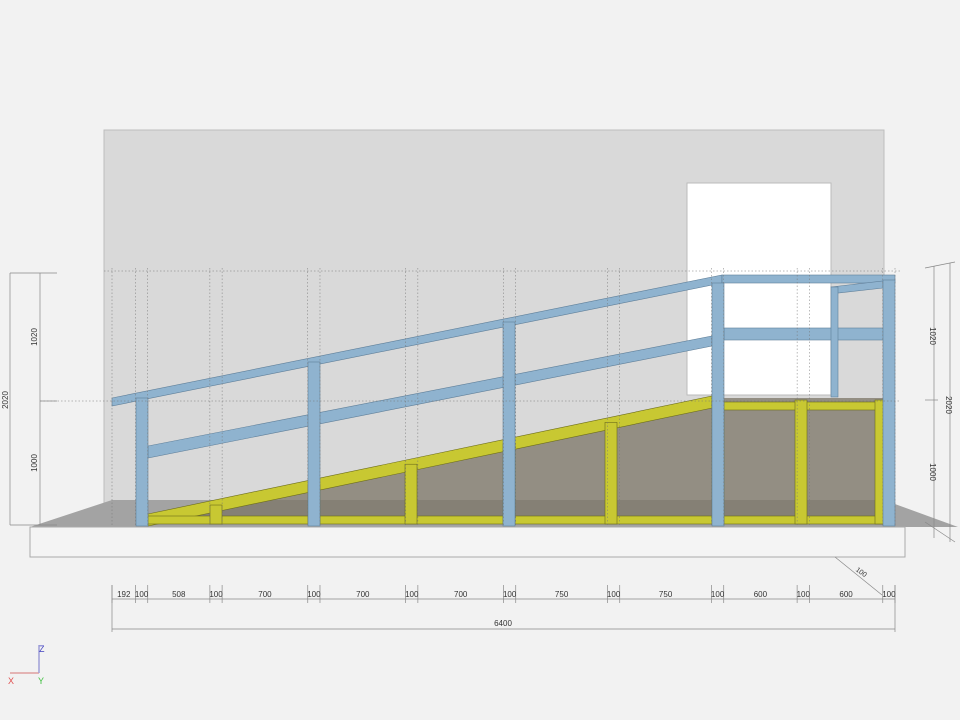 The width and height of the screenshot is (960, 720). I want to click on axis-z-label: Z, so click(42, 649).